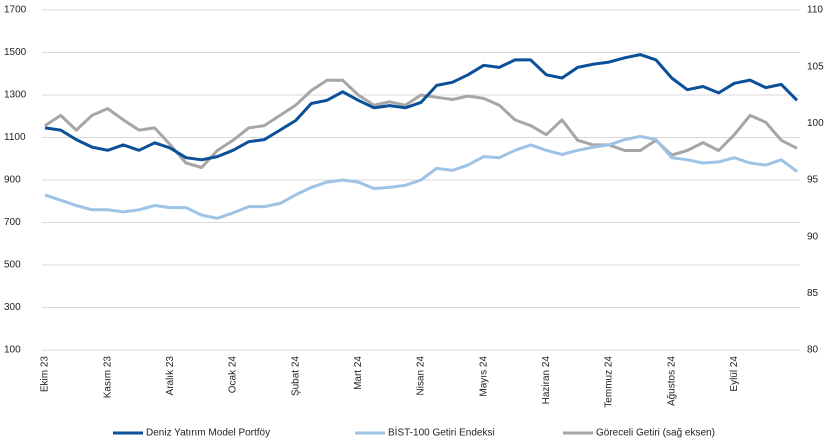  Describe the element at coordinates (441, 432) in the screenshot. I see `legend-label: BİST-100 Getiri Endeksi` at that location.